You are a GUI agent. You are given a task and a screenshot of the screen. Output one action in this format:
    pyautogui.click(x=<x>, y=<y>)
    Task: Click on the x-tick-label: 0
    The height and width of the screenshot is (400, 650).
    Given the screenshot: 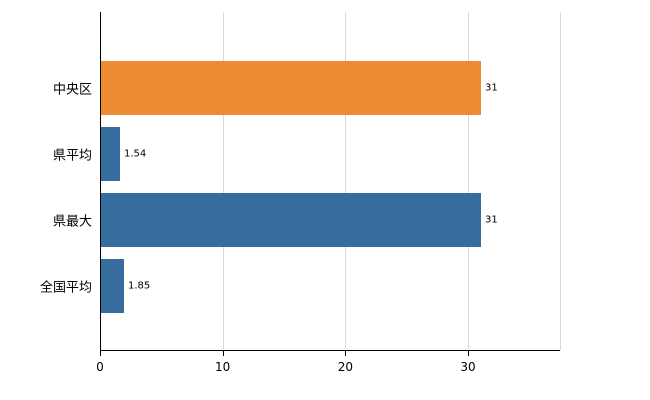 What is the action you would take?
    pyautogui.click(x=100, y=367)
    